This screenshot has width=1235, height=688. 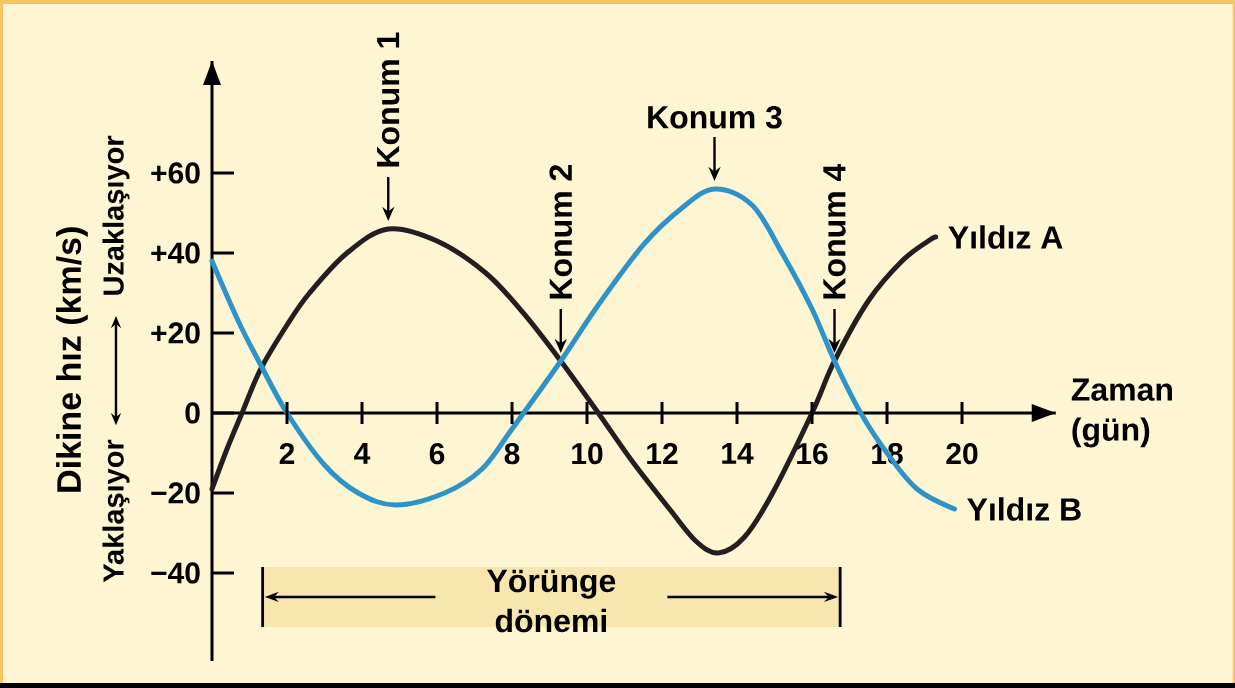 I want to click on text: Uzaklaşıyor, so click(x=116, y=215).